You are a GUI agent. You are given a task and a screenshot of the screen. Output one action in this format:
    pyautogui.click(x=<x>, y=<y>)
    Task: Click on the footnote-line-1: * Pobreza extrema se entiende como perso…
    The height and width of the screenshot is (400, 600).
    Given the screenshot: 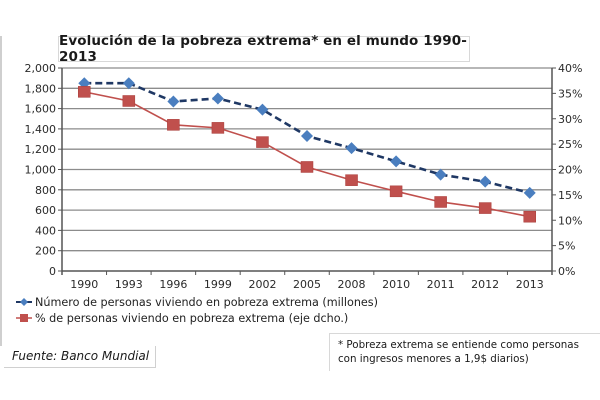 What is the action you would take?
    pyautogui.click(x=458, y=345)
    